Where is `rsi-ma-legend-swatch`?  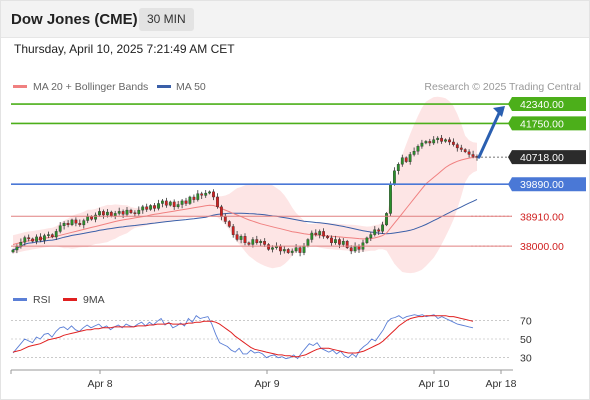
rsi-ma-legend-swatch is located at coordinates (70, 299).